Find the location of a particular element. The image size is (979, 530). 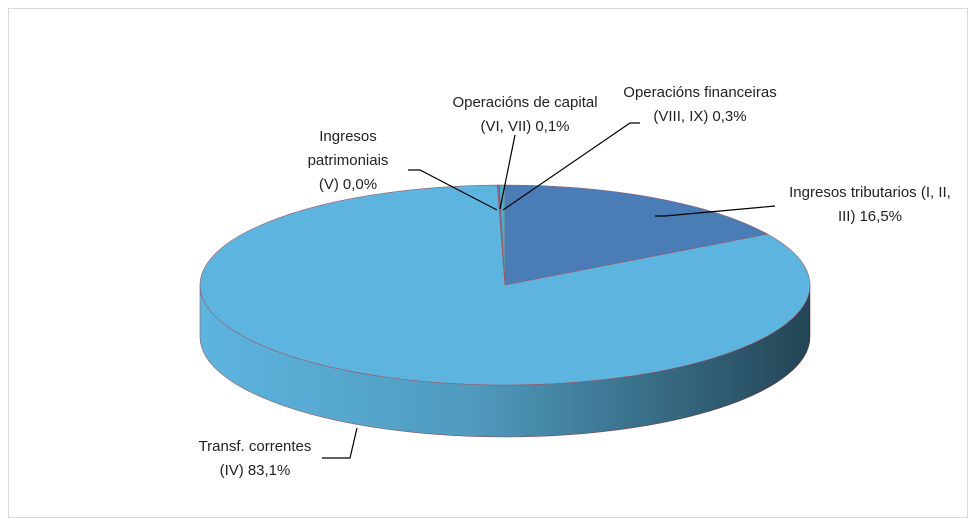

category-label: Operacións de capital (VI, VII) is located at coordinates (525, 114).